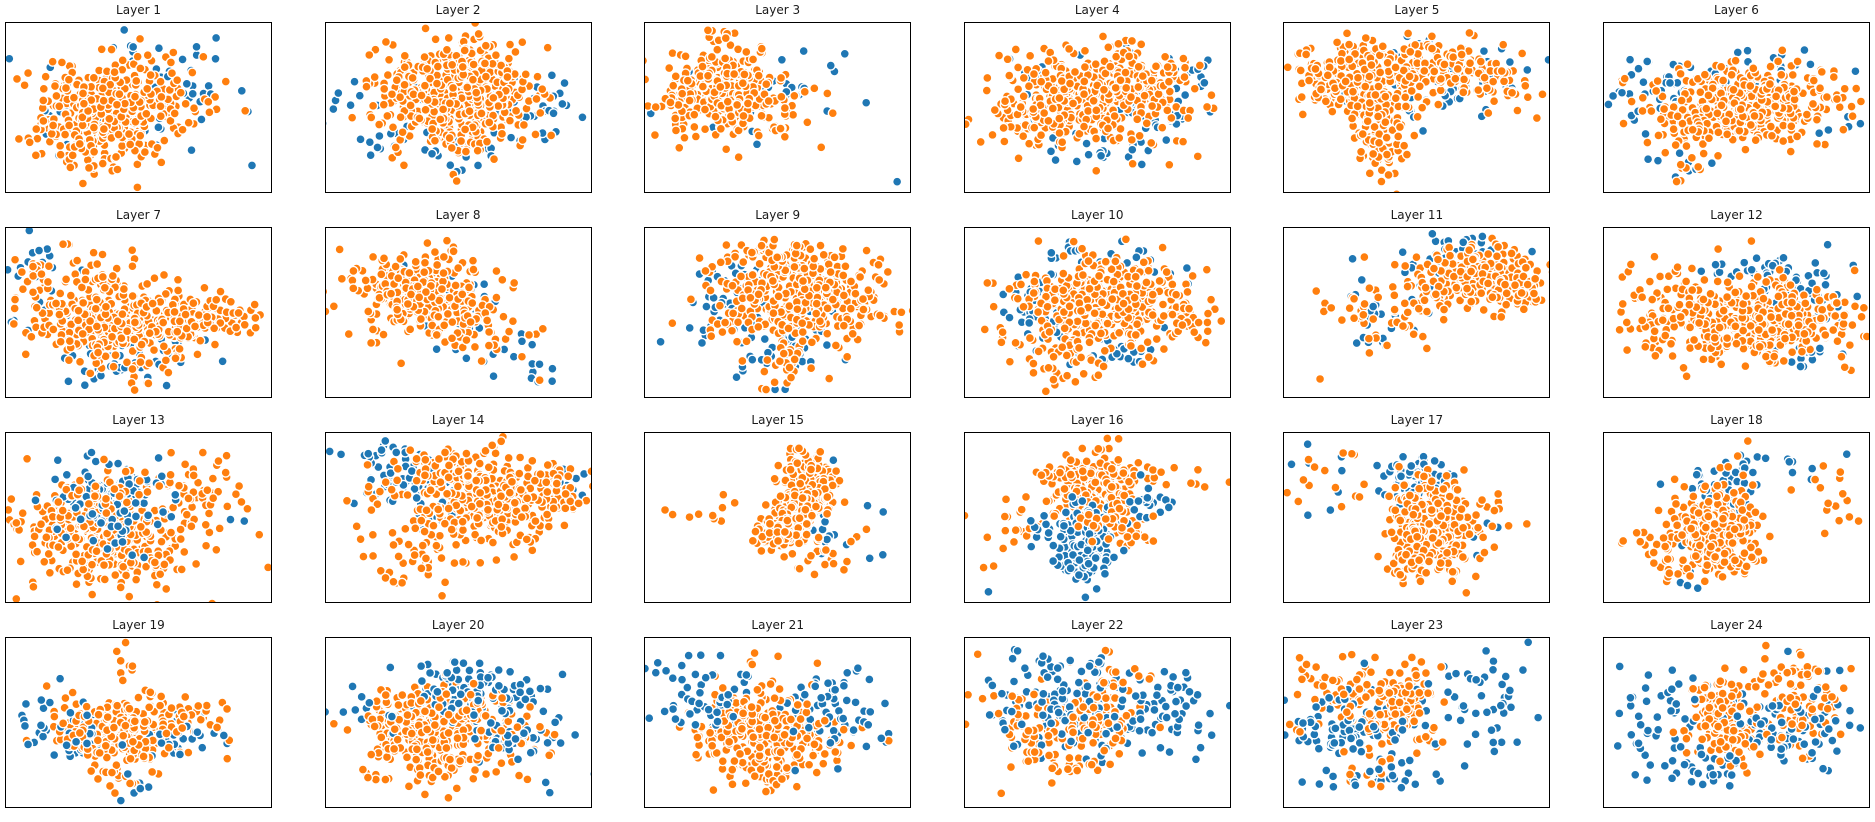 The height and width of the screenshot is (822, 1875). I want to click on scatter-panel: Layer 3, so click(778, 97).